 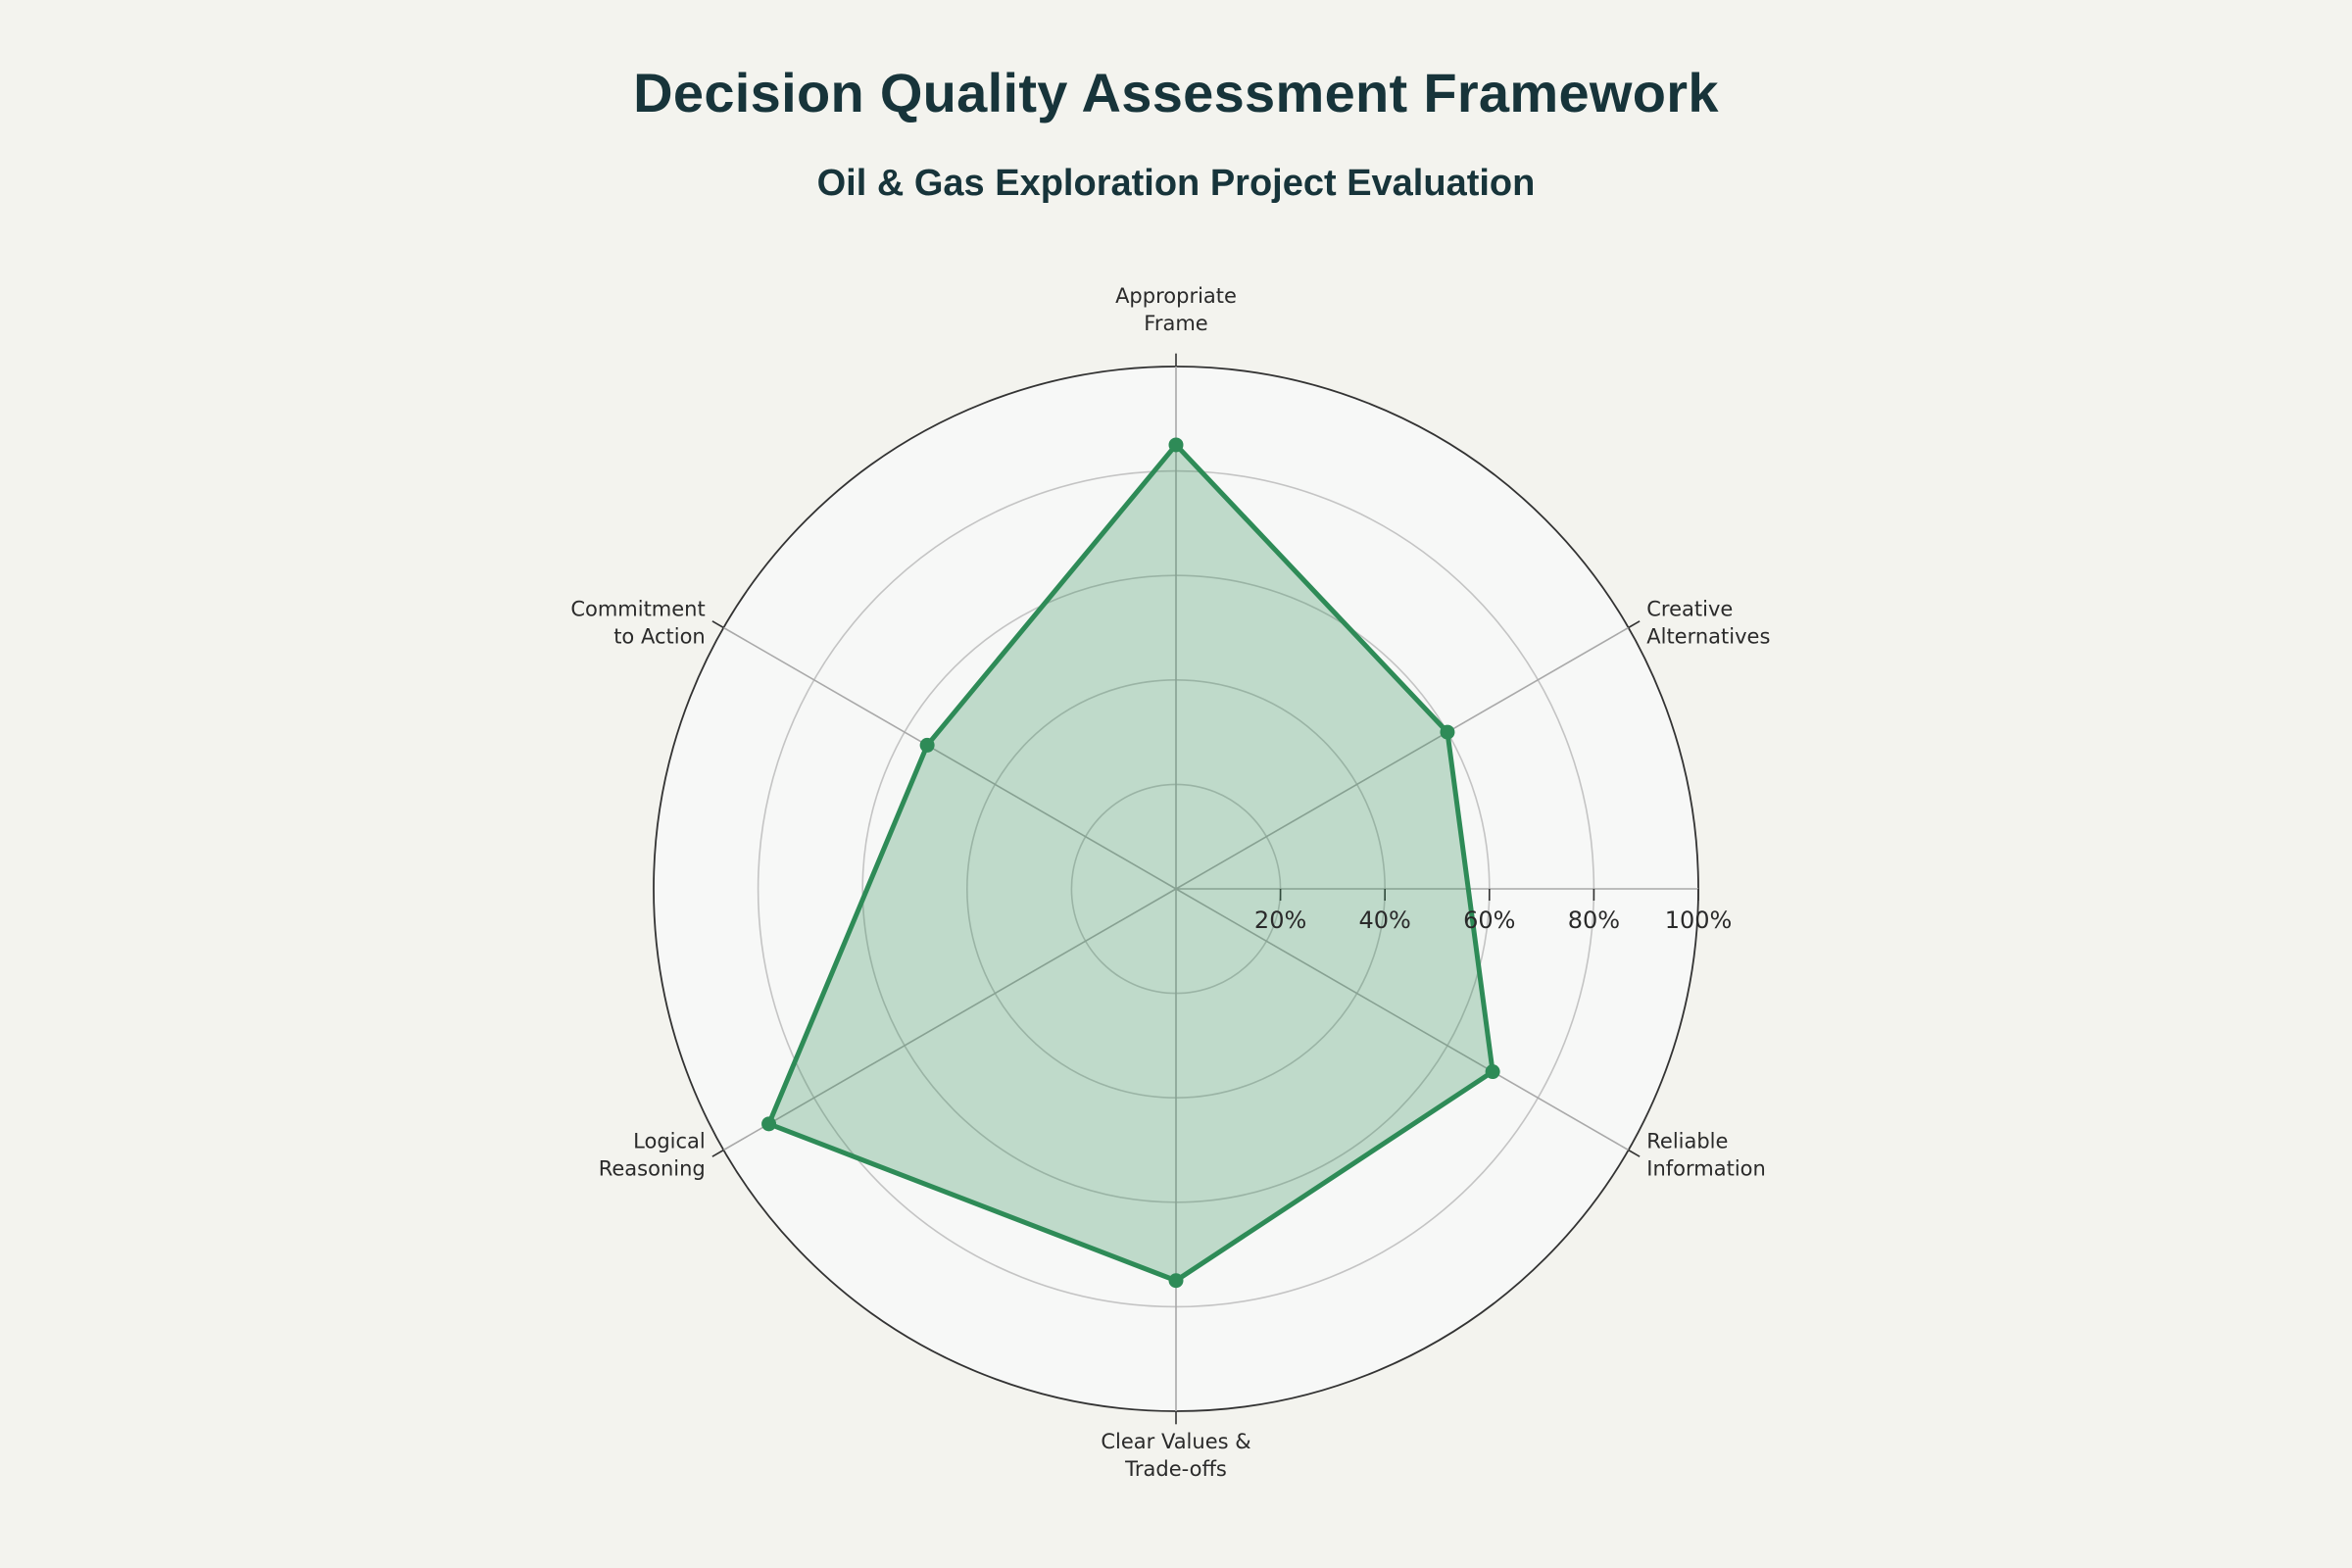 I want to click on radial-tick-labels: 20% 40% 60% 80% 100%, so click(x=1493, y=920).